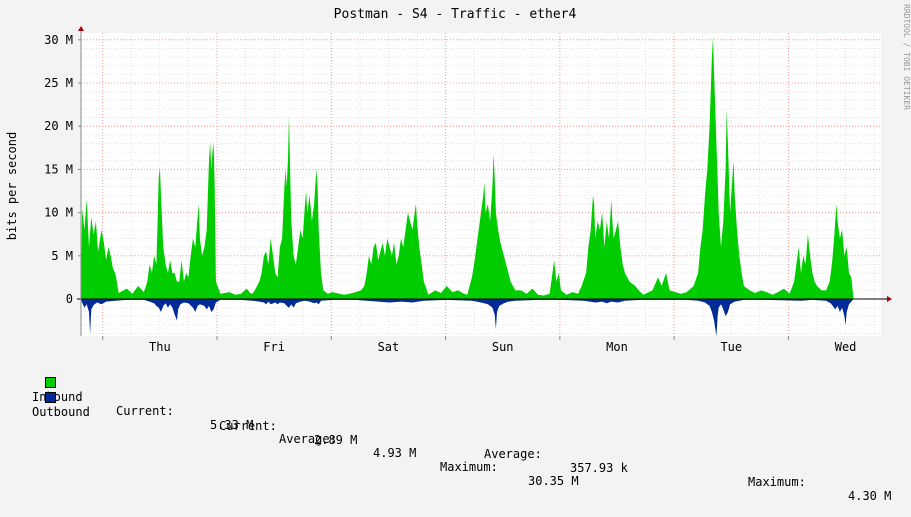 This screenshot has height=517, width=911. I want to click on legend-average-value: 4.93 M, so click(395, 453).